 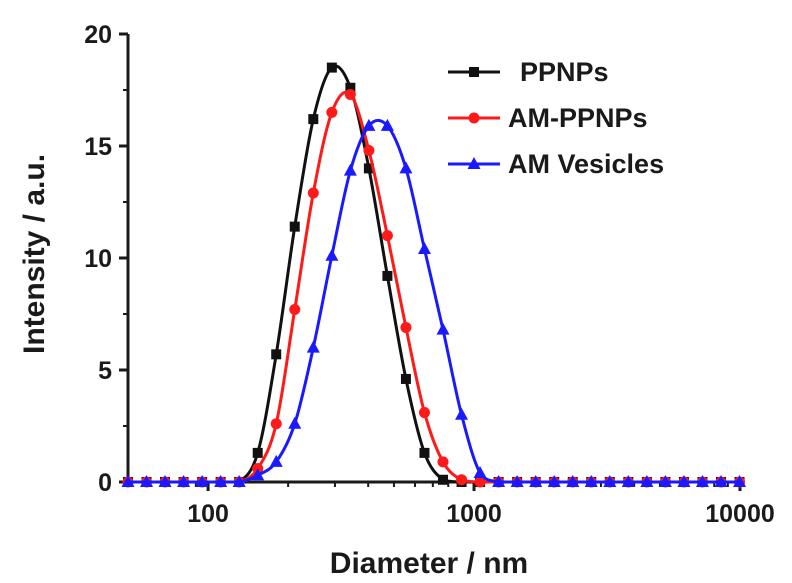 I want to click on legend-item-ppnps: PPNPs, so click(x=528, y=72).